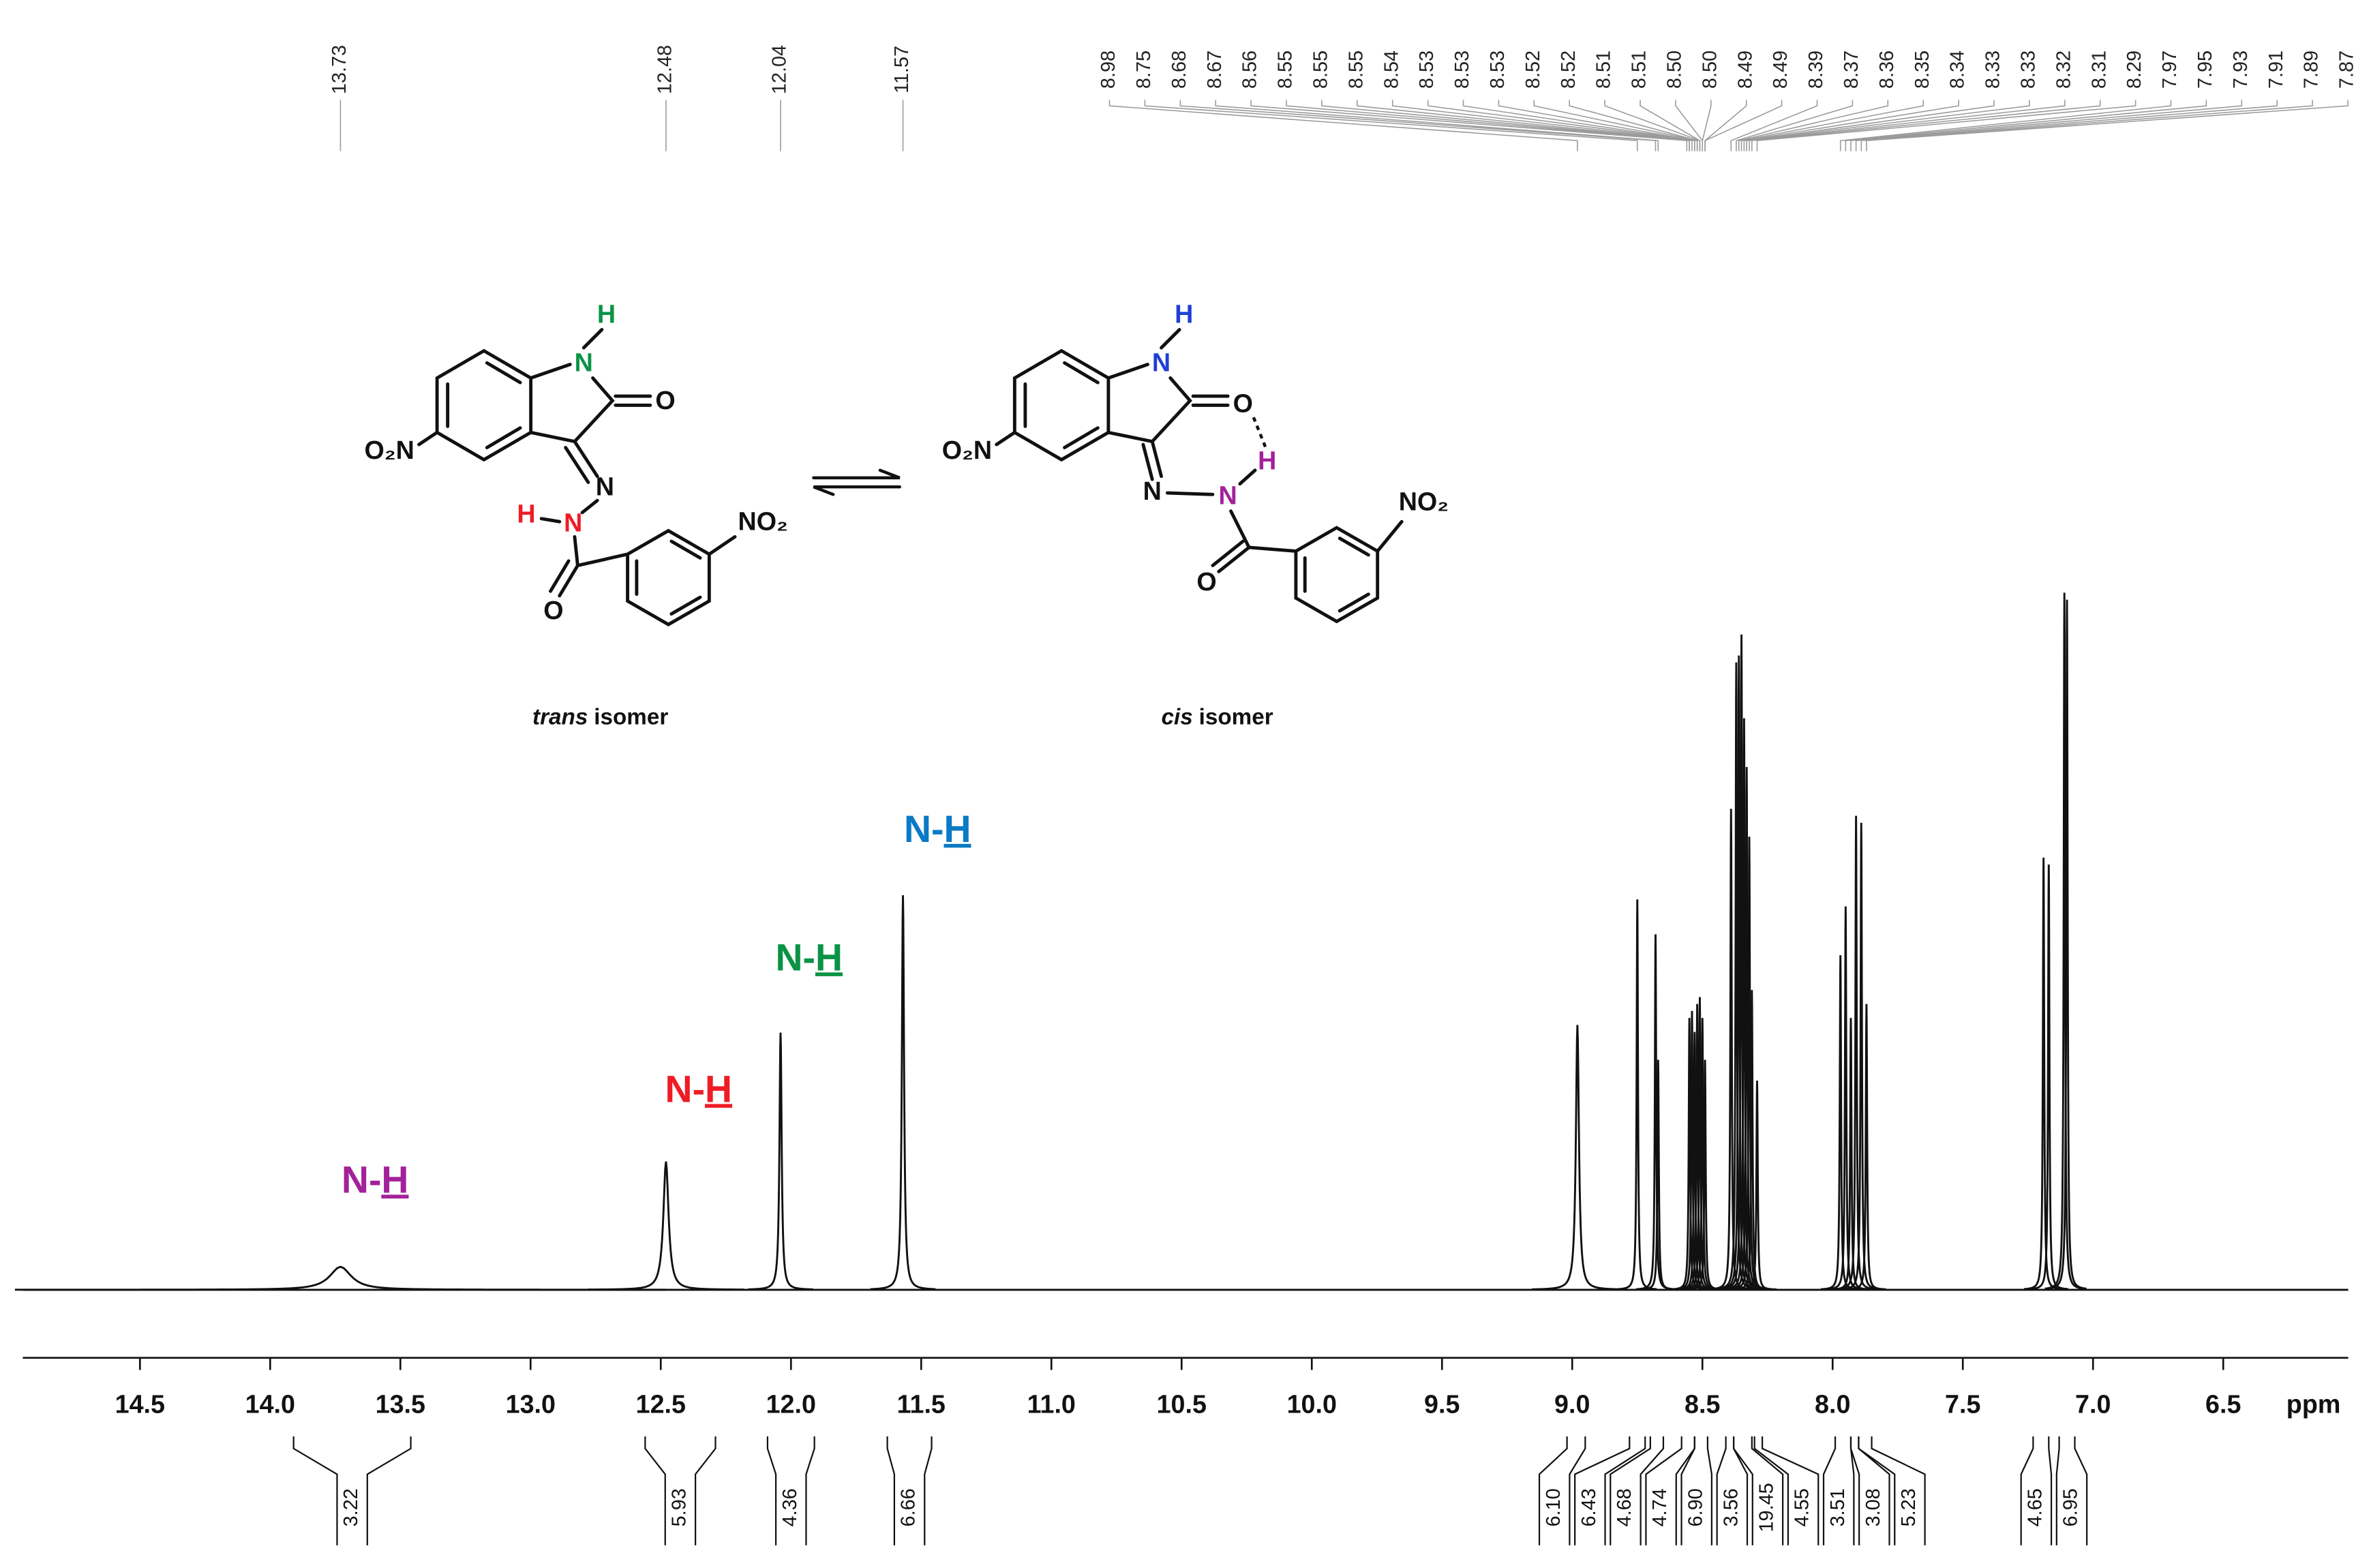 Image resolution: width=2371 pixels, height=1568 pixels. What do you see at coordinates (1051, 1404) in the screenshot?
I see `x-tick-label: 11.0` at bounding box center [1051, 1404].